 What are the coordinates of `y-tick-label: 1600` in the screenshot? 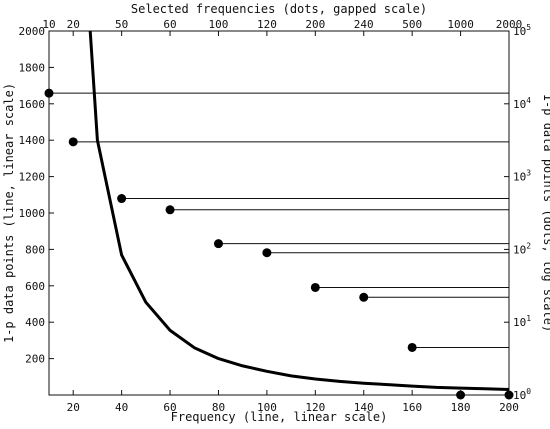 It's located at (32, 104).